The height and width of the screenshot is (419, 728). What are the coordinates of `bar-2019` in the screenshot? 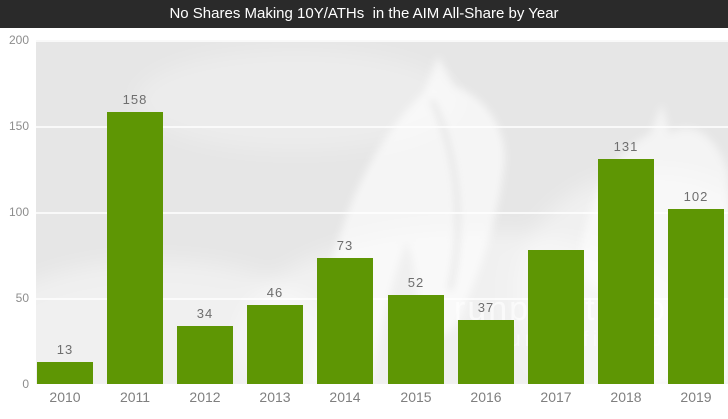 It's located at (696, 296).